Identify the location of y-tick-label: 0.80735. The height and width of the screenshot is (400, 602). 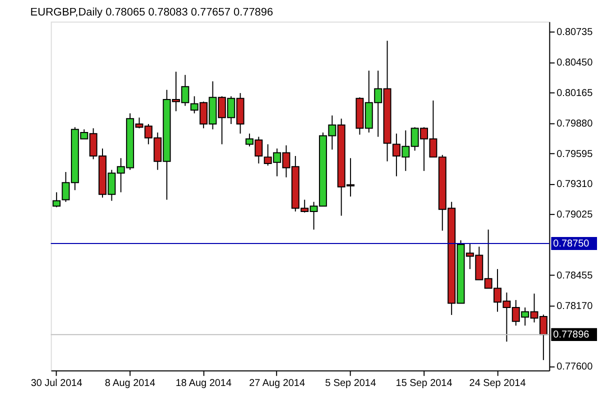
(575, 32).